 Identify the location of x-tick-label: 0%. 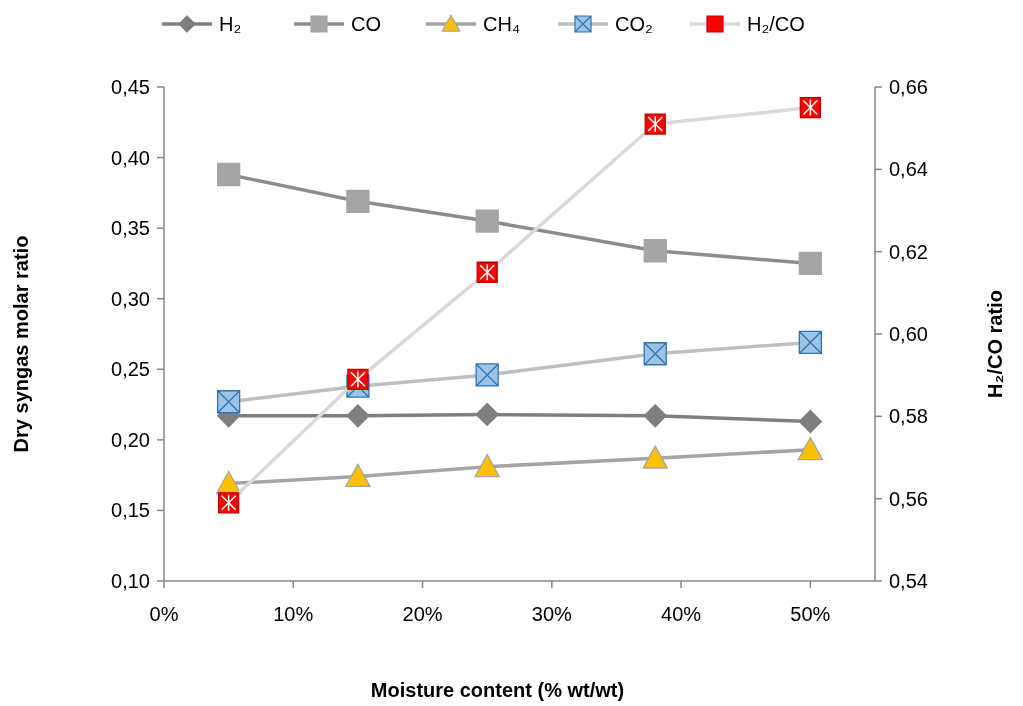
(164, 614).